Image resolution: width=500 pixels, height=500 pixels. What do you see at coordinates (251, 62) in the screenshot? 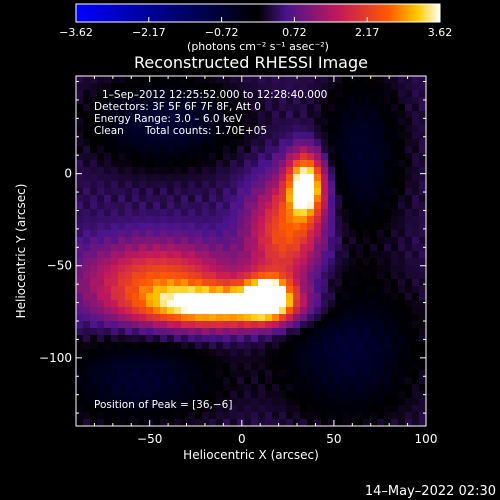
I see `chart-title: Reconstructed RHESSI Image` at bounding box center [251, 62].